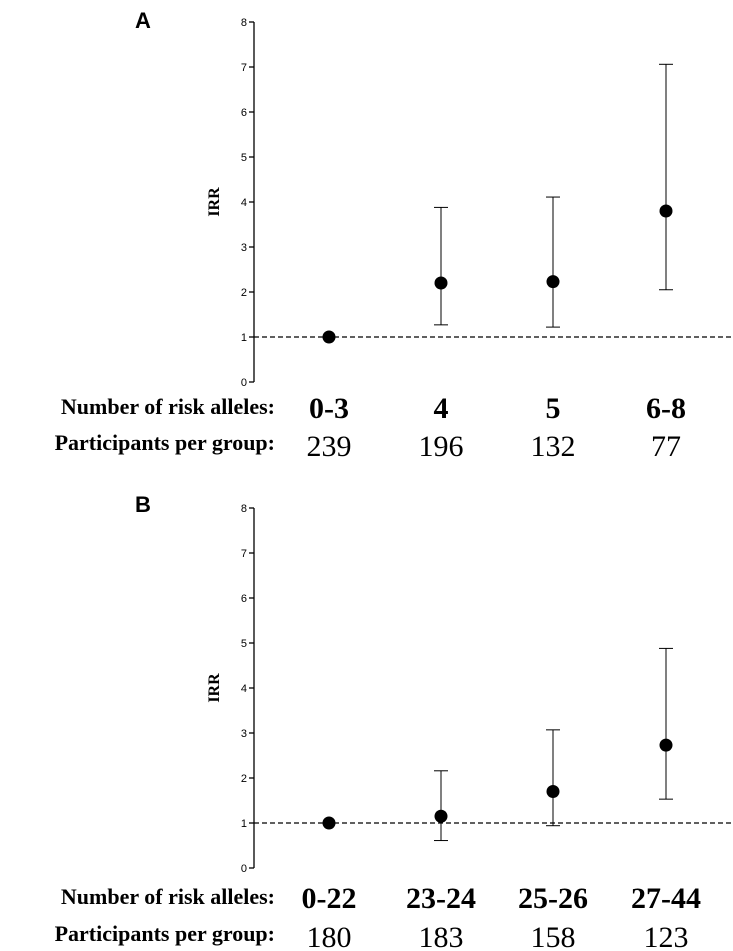  What do you see at coordinates (441, 936) in the screenshot?
I see `participant-count: 183` at bounding box center [441, 936].